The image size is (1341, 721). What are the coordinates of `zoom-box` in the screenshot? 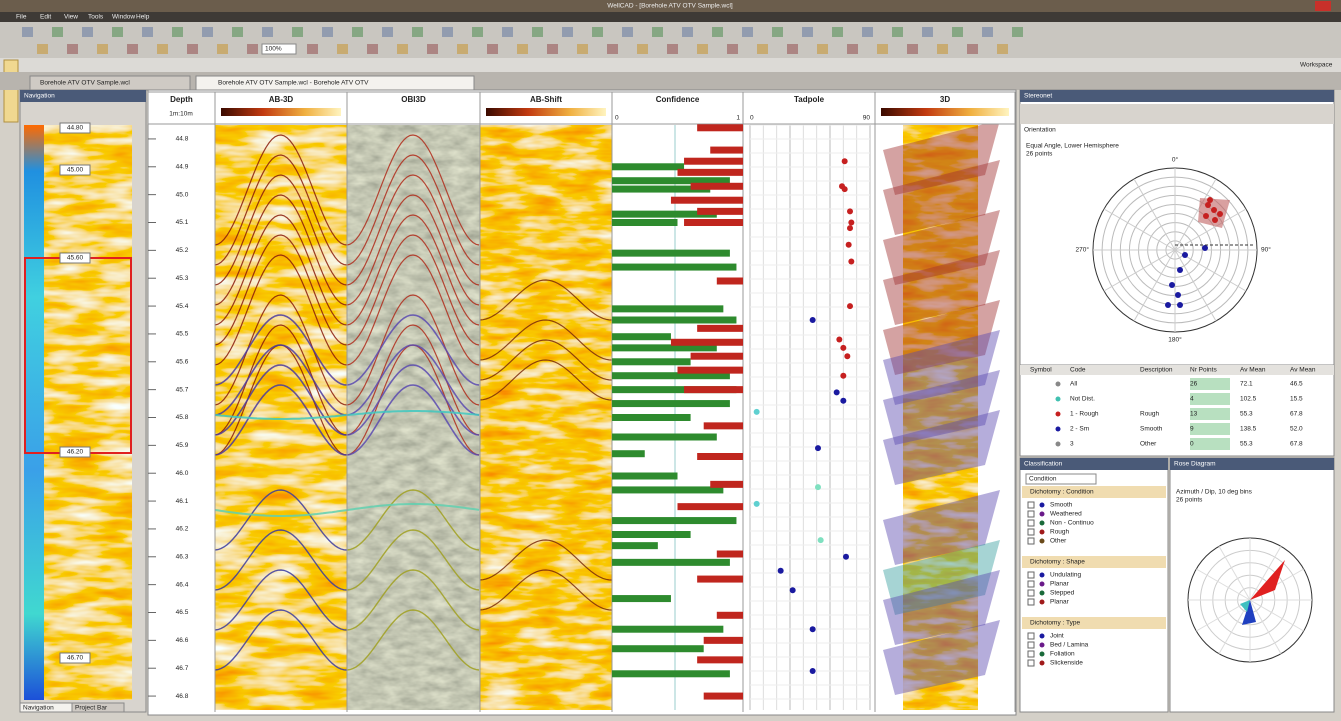 It's located at (279, 49).